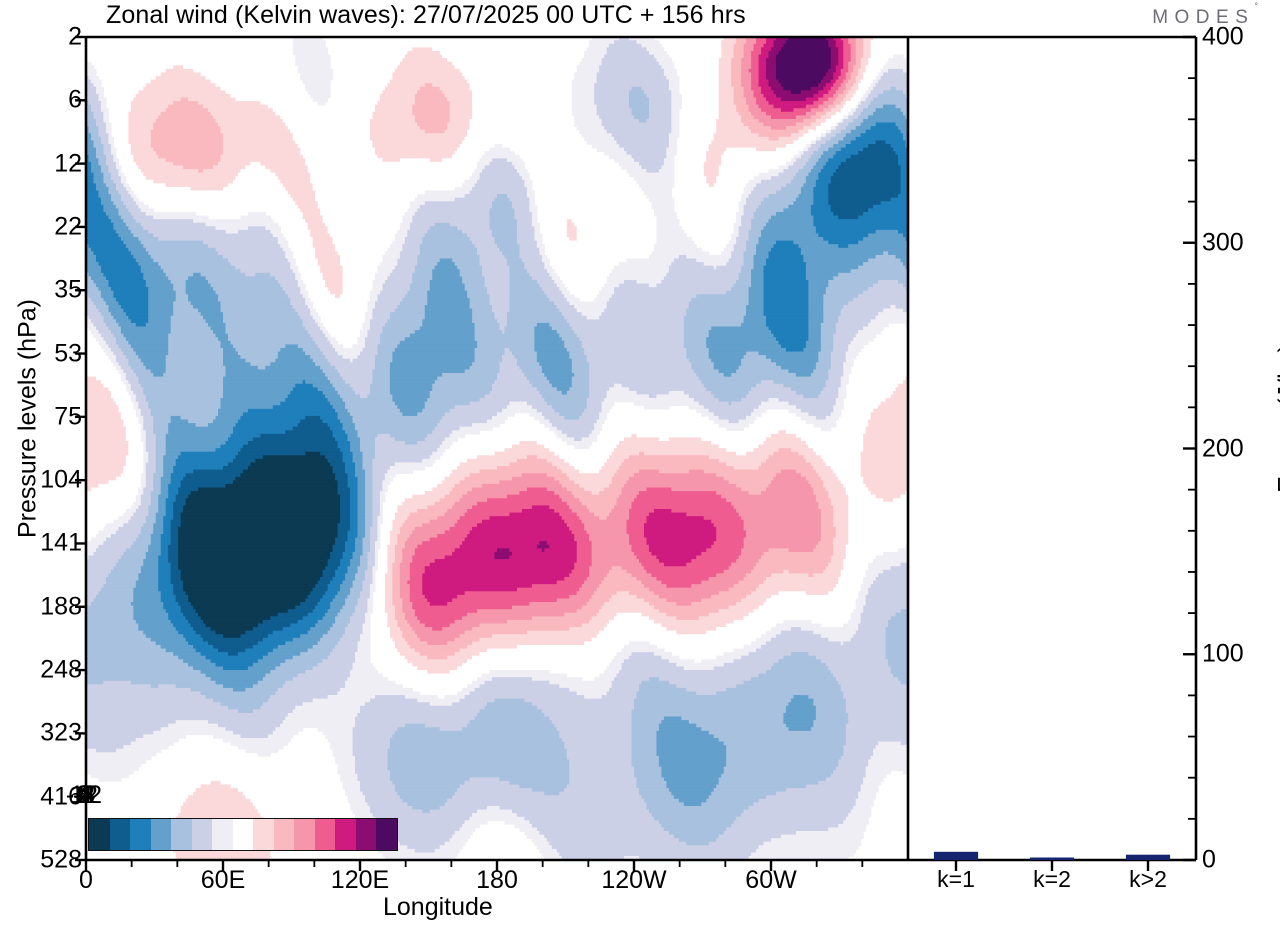 The width and height of the screenshot is (1280, 930). I want to click on energy-category-label: k=1, so click(956, 879).